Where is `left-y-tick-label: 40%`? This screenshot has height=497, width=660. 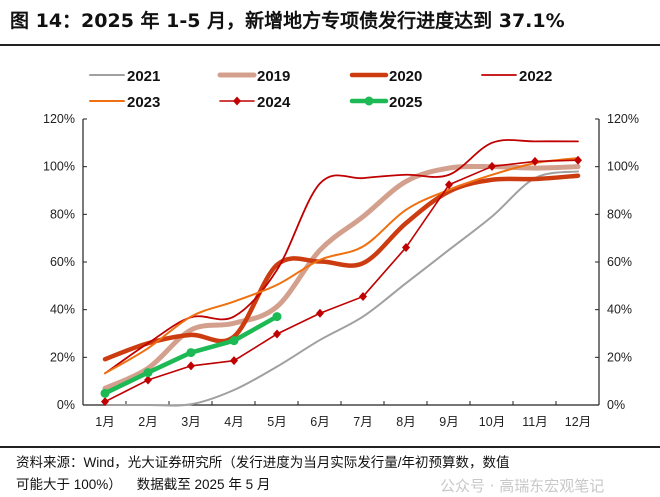 left-y-tick-label: 40% is located at coordinates (62, 310).